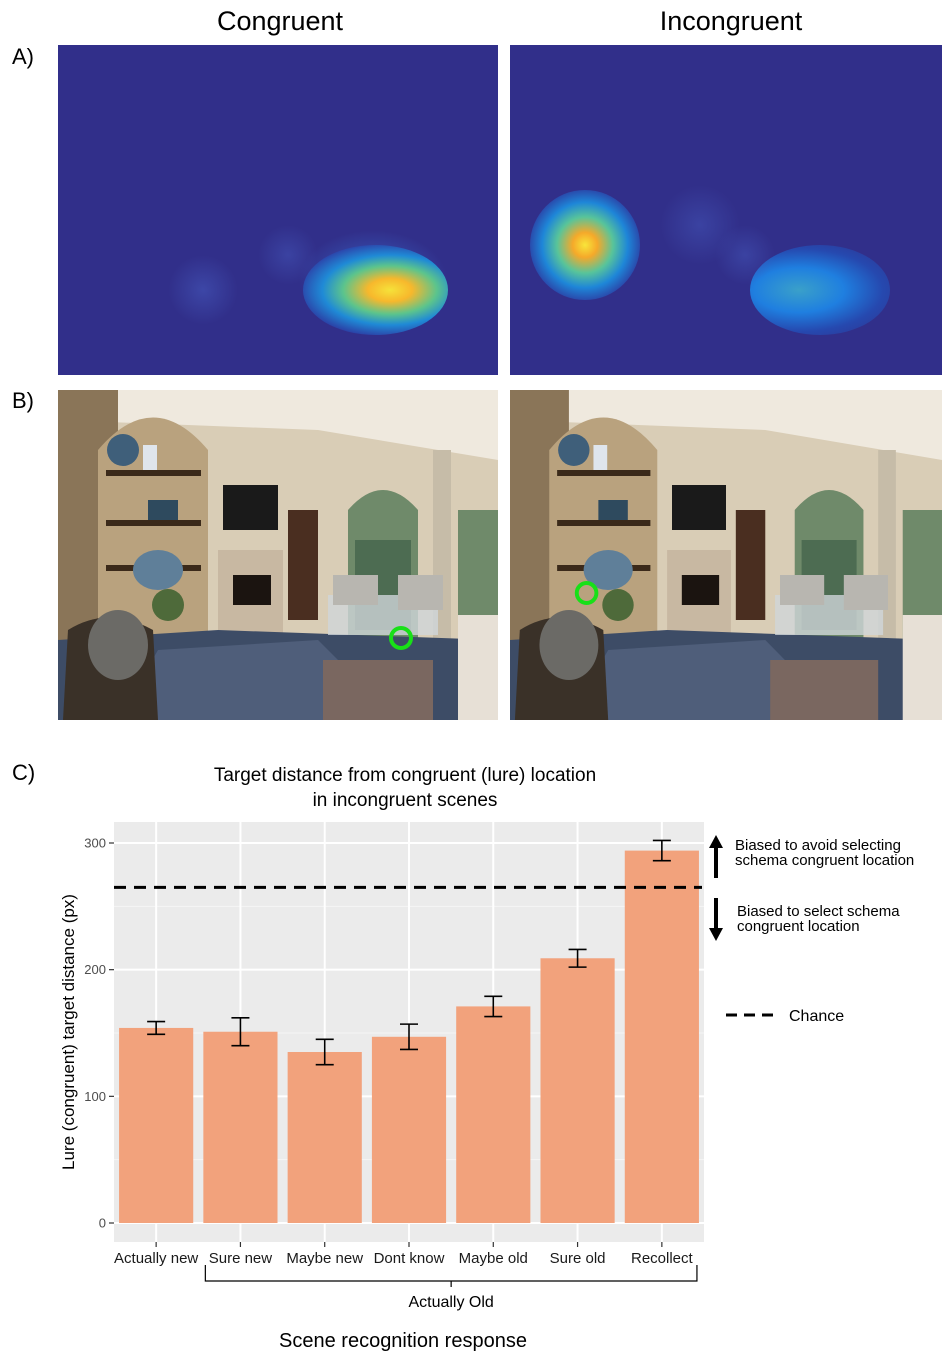  What do you see at coordinates (662, 1258) in the screenshot?
I see `x-tick-label: Recollect` at bounding box center [662, 1258].